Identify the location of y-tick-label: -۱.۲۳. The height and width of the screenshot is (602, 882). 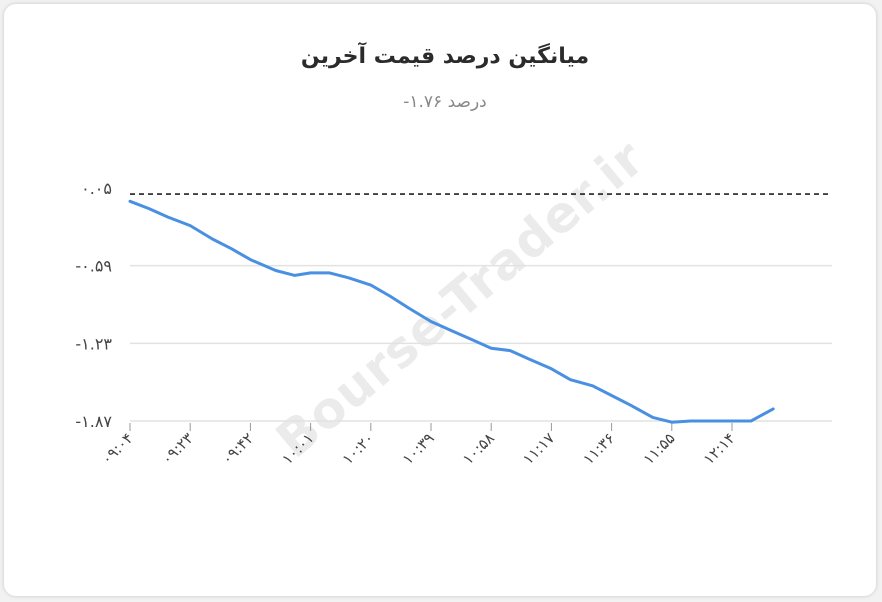
(93, 343).